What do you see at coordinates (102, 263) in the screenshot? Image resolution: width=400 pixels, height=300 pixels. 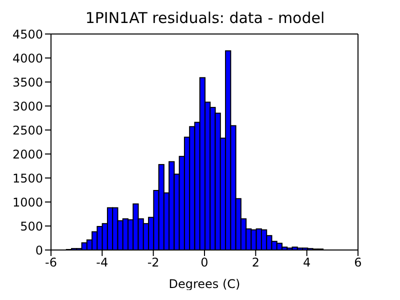 I see `x-tick-label: -4` at bounding box center [102, 263].